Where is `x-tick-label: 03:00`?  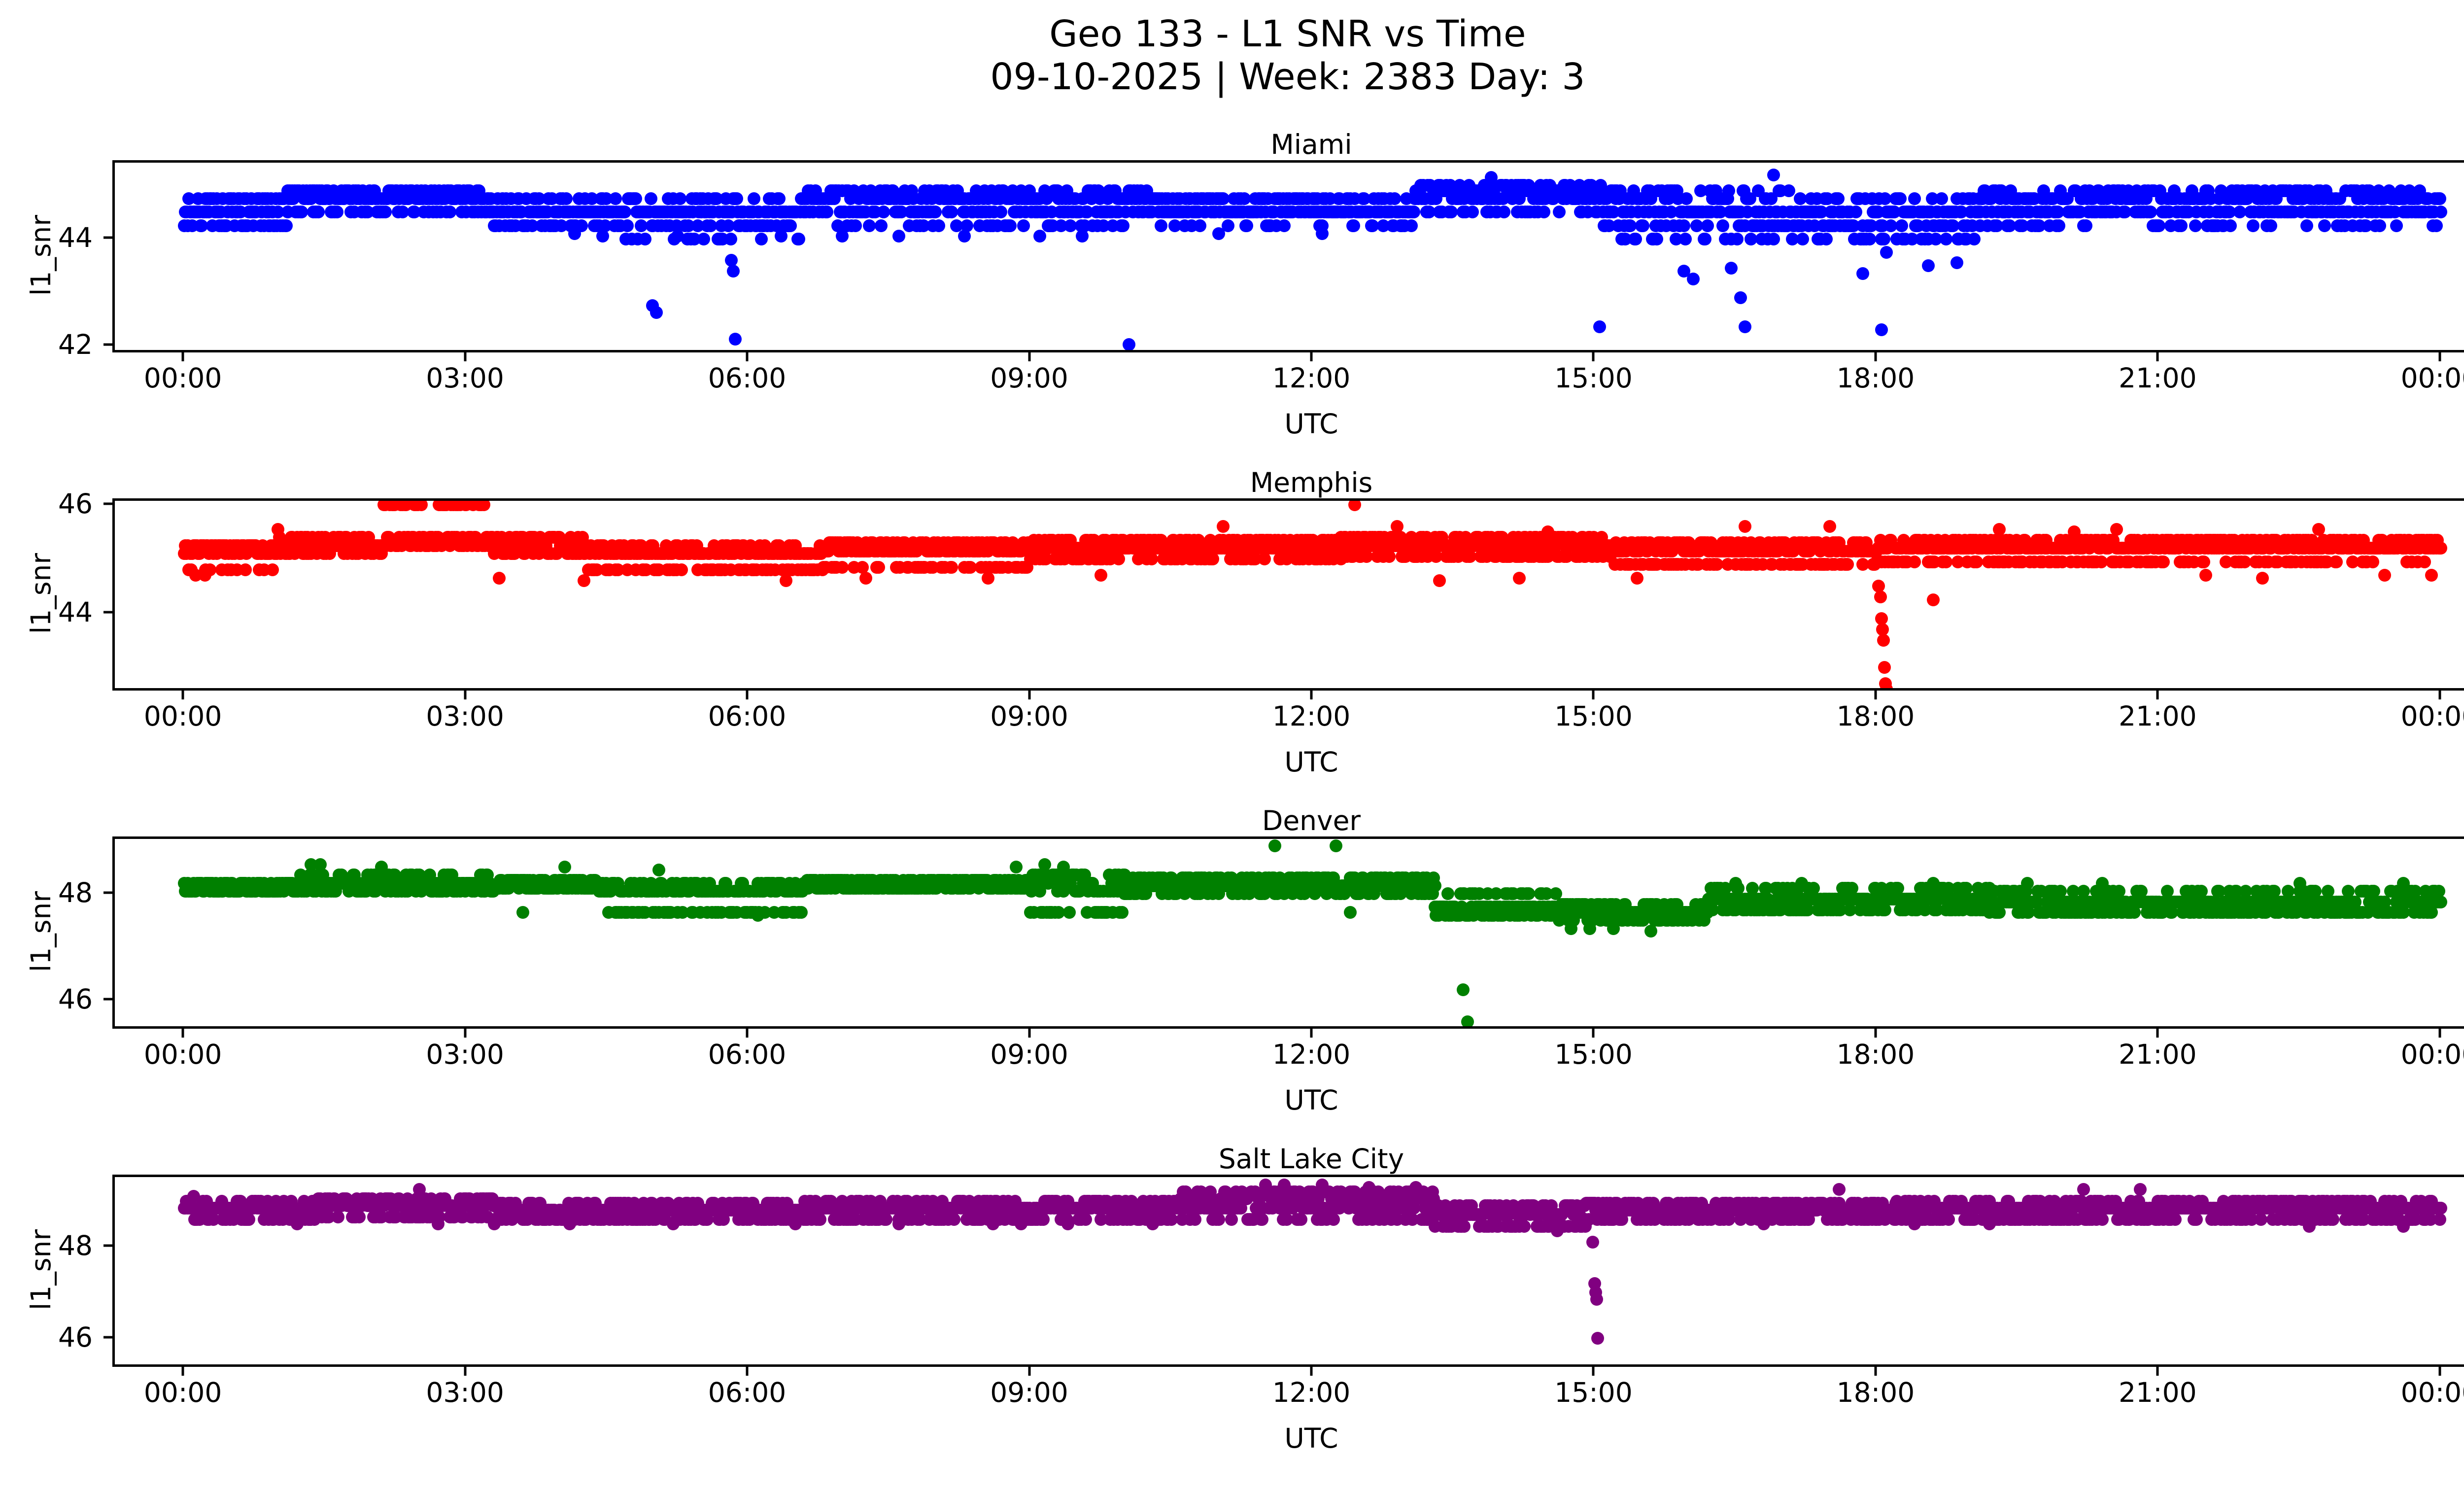
x-tick-label: 03:00 is located at coordinates (465, 378).